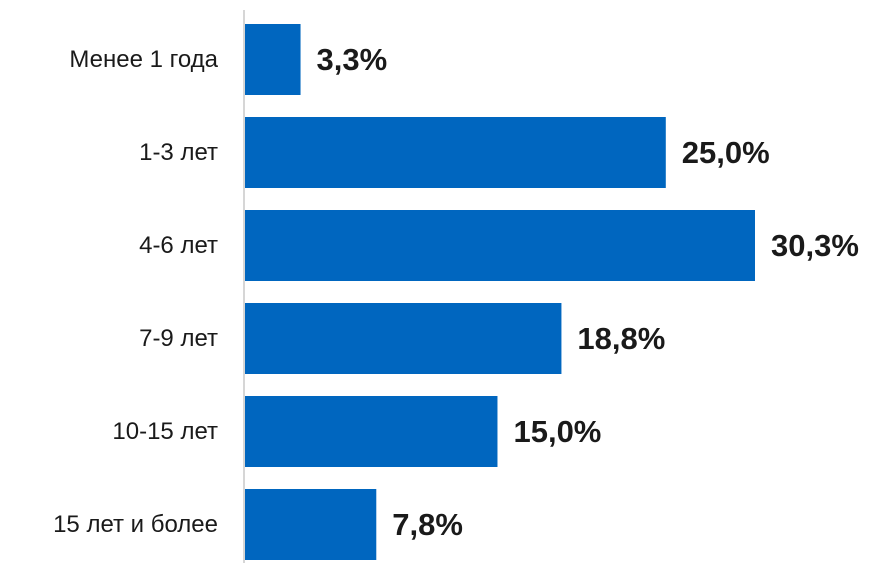 This screenshot has width=874, height=563. I want to click on category-label-0: Менее 1 года, so click(143, 59).